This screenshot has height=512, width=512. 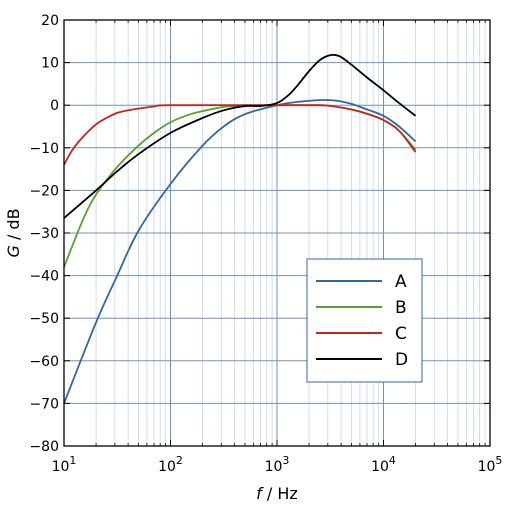 I want to click on legend-label-c: C, so click(x=401, y=334).